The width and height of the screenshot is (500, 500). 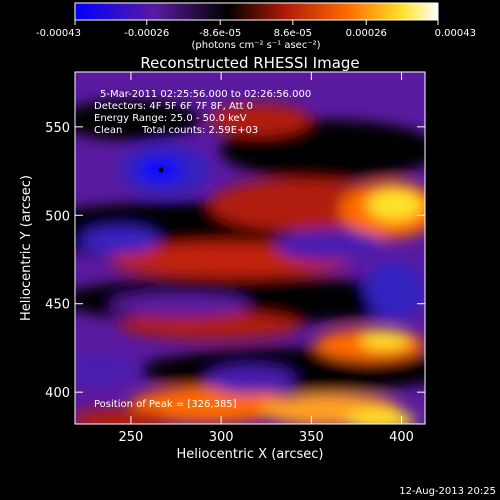 What do you see at coordinates (366, 33) in the screenshot?
I see `colorbar-tick-label: 0.00026` at bounding box center [366, 33].